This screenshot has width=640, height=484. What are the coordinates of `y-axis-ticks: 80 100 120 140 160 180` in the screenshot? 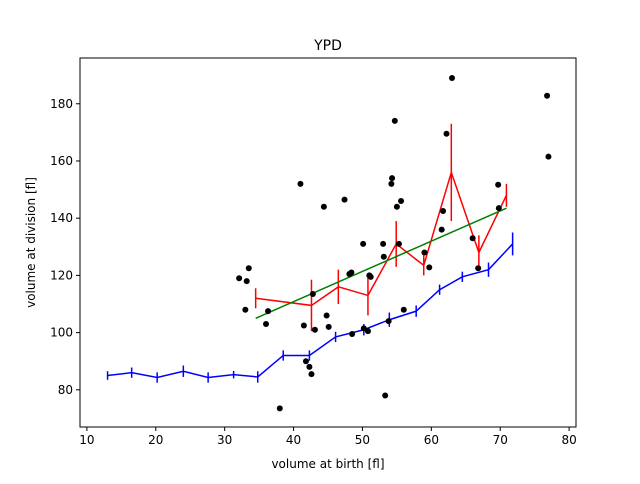 It's located at (65, 247).